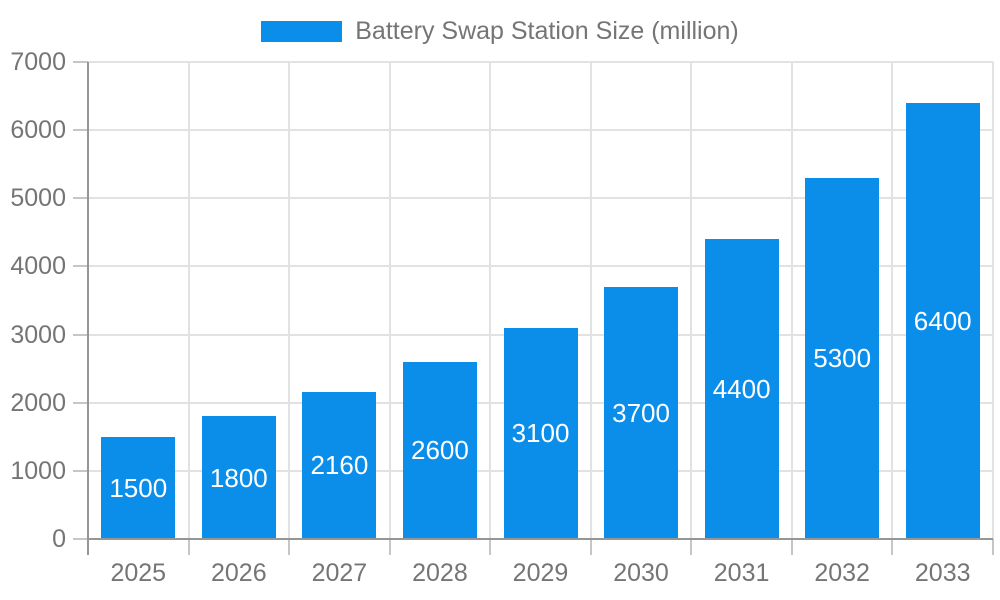 The width and height of the screenshot is (1000, 600). Describe the element at coordinates (540, 539) in the screenshot. I see `x-axis-line` at that location.